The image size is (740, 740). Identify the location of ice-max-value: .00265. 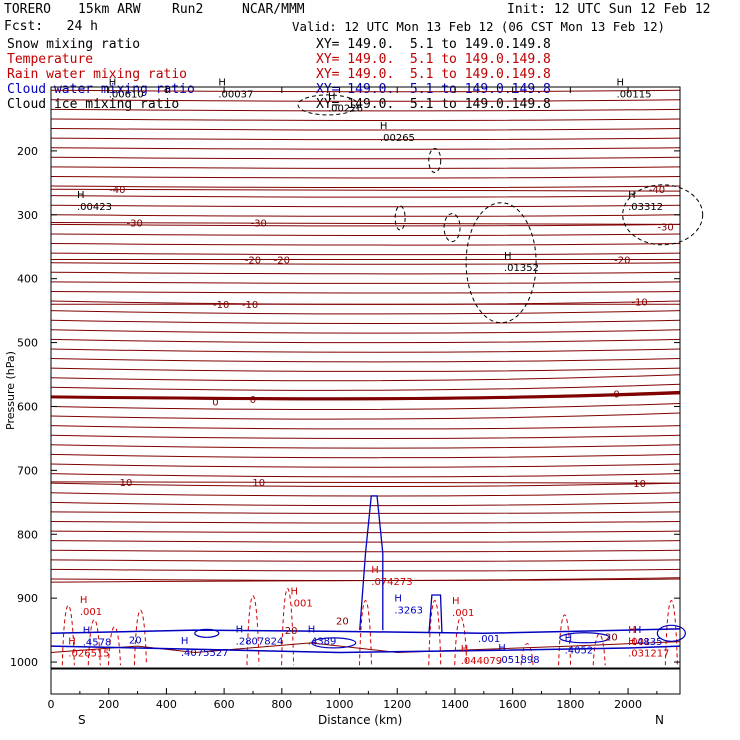
(397, 138).